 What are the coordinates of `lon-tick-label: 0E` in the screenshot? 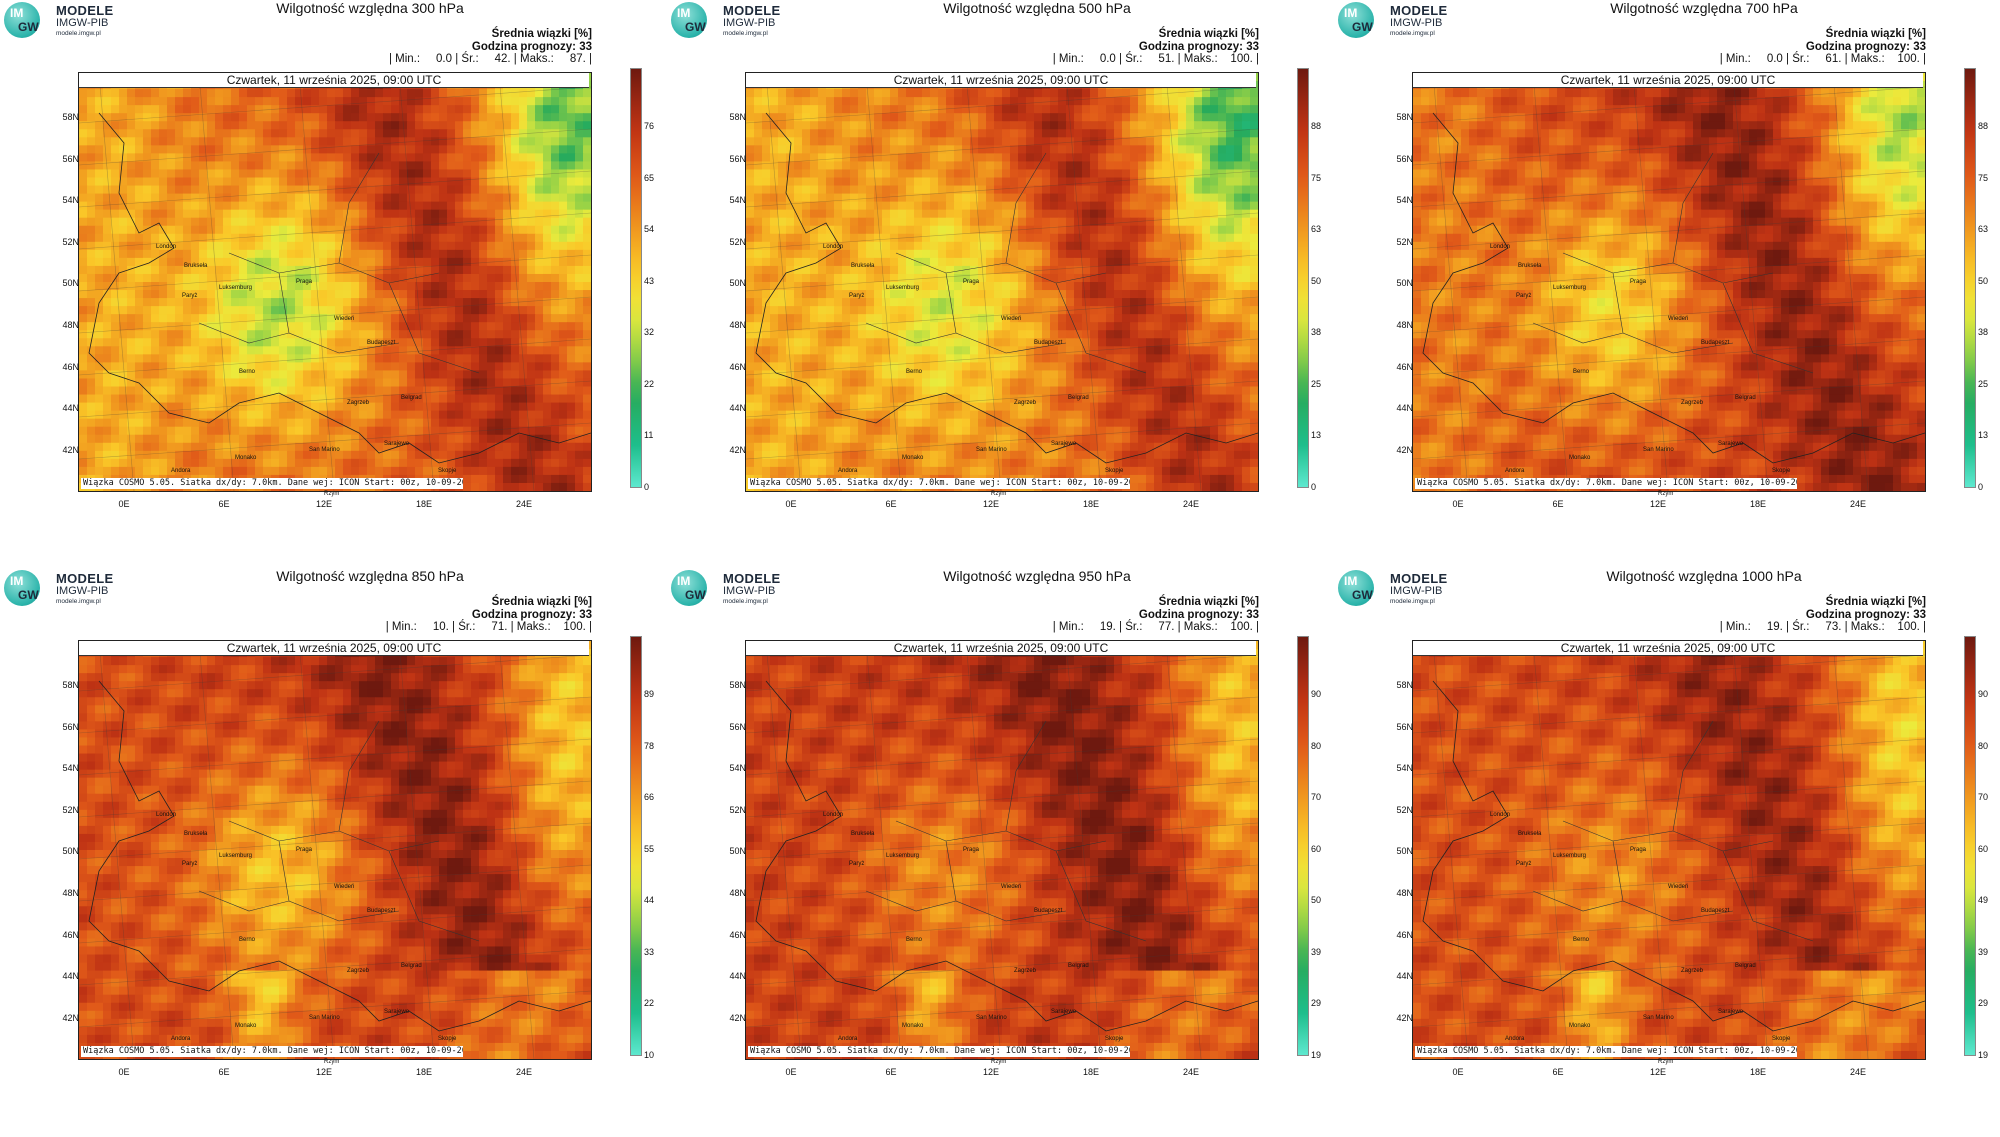 It's located at (1458, 504).